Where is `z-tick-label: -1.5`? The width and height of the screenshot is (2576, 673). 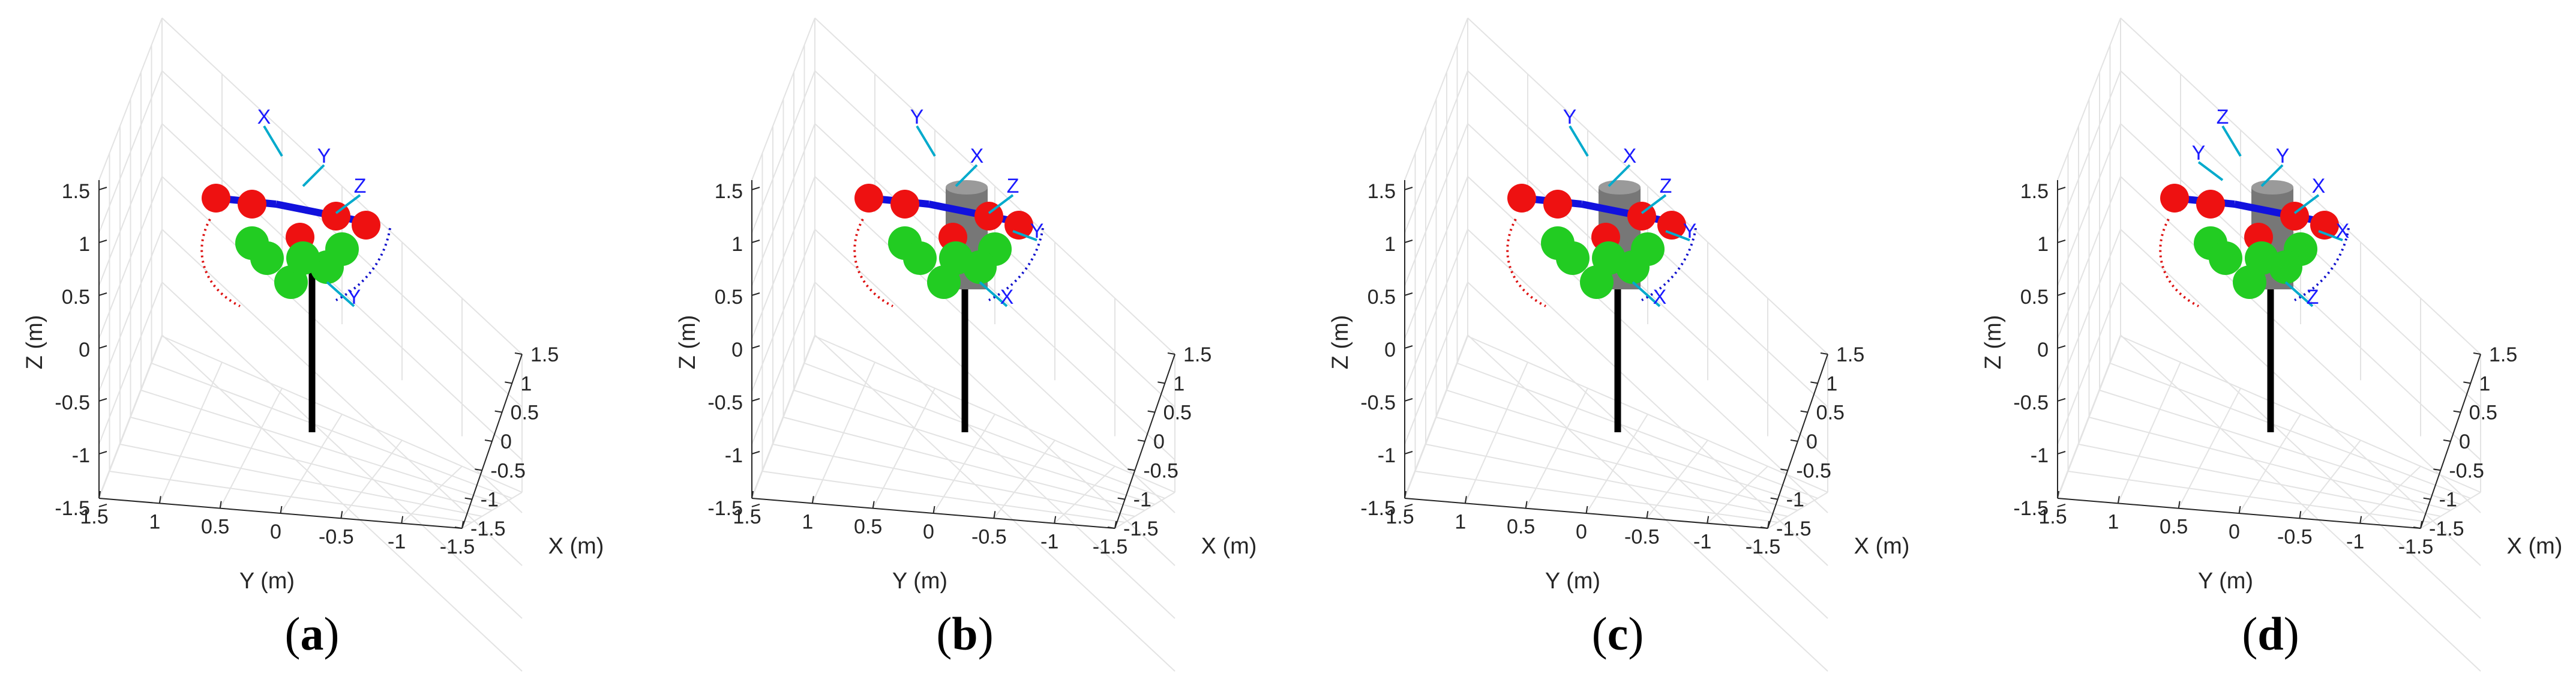 z-tick-label: -1.5 is located at coordinates (725, 508).